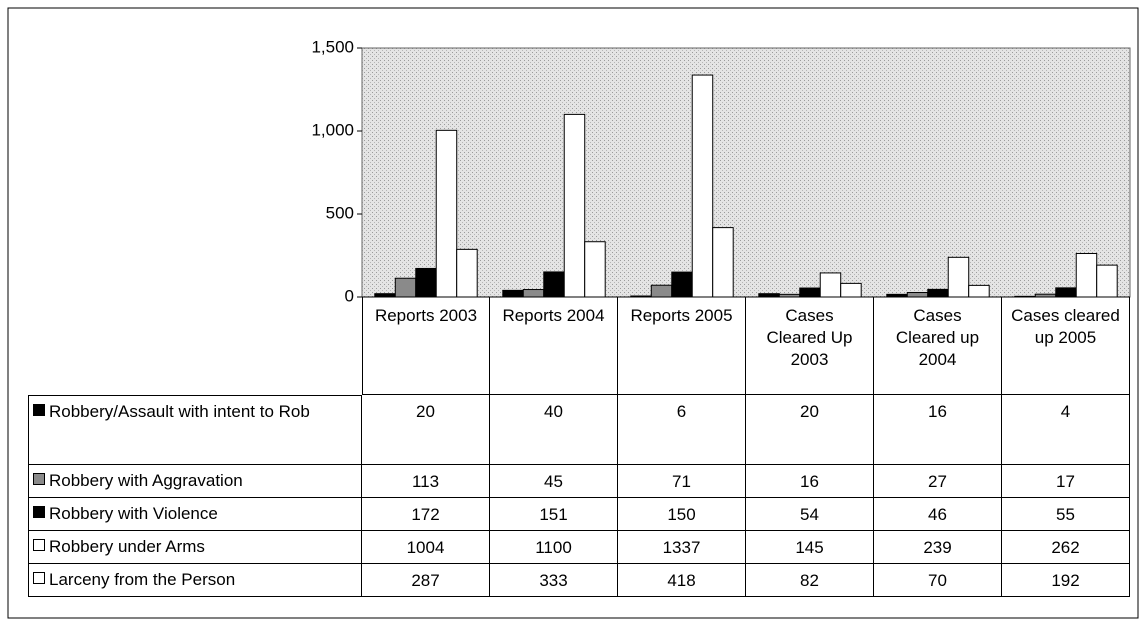 Image resolution: width=1146 pixels, height=627 pixels. I want to click on table-value: 192, so click(1066, 580).